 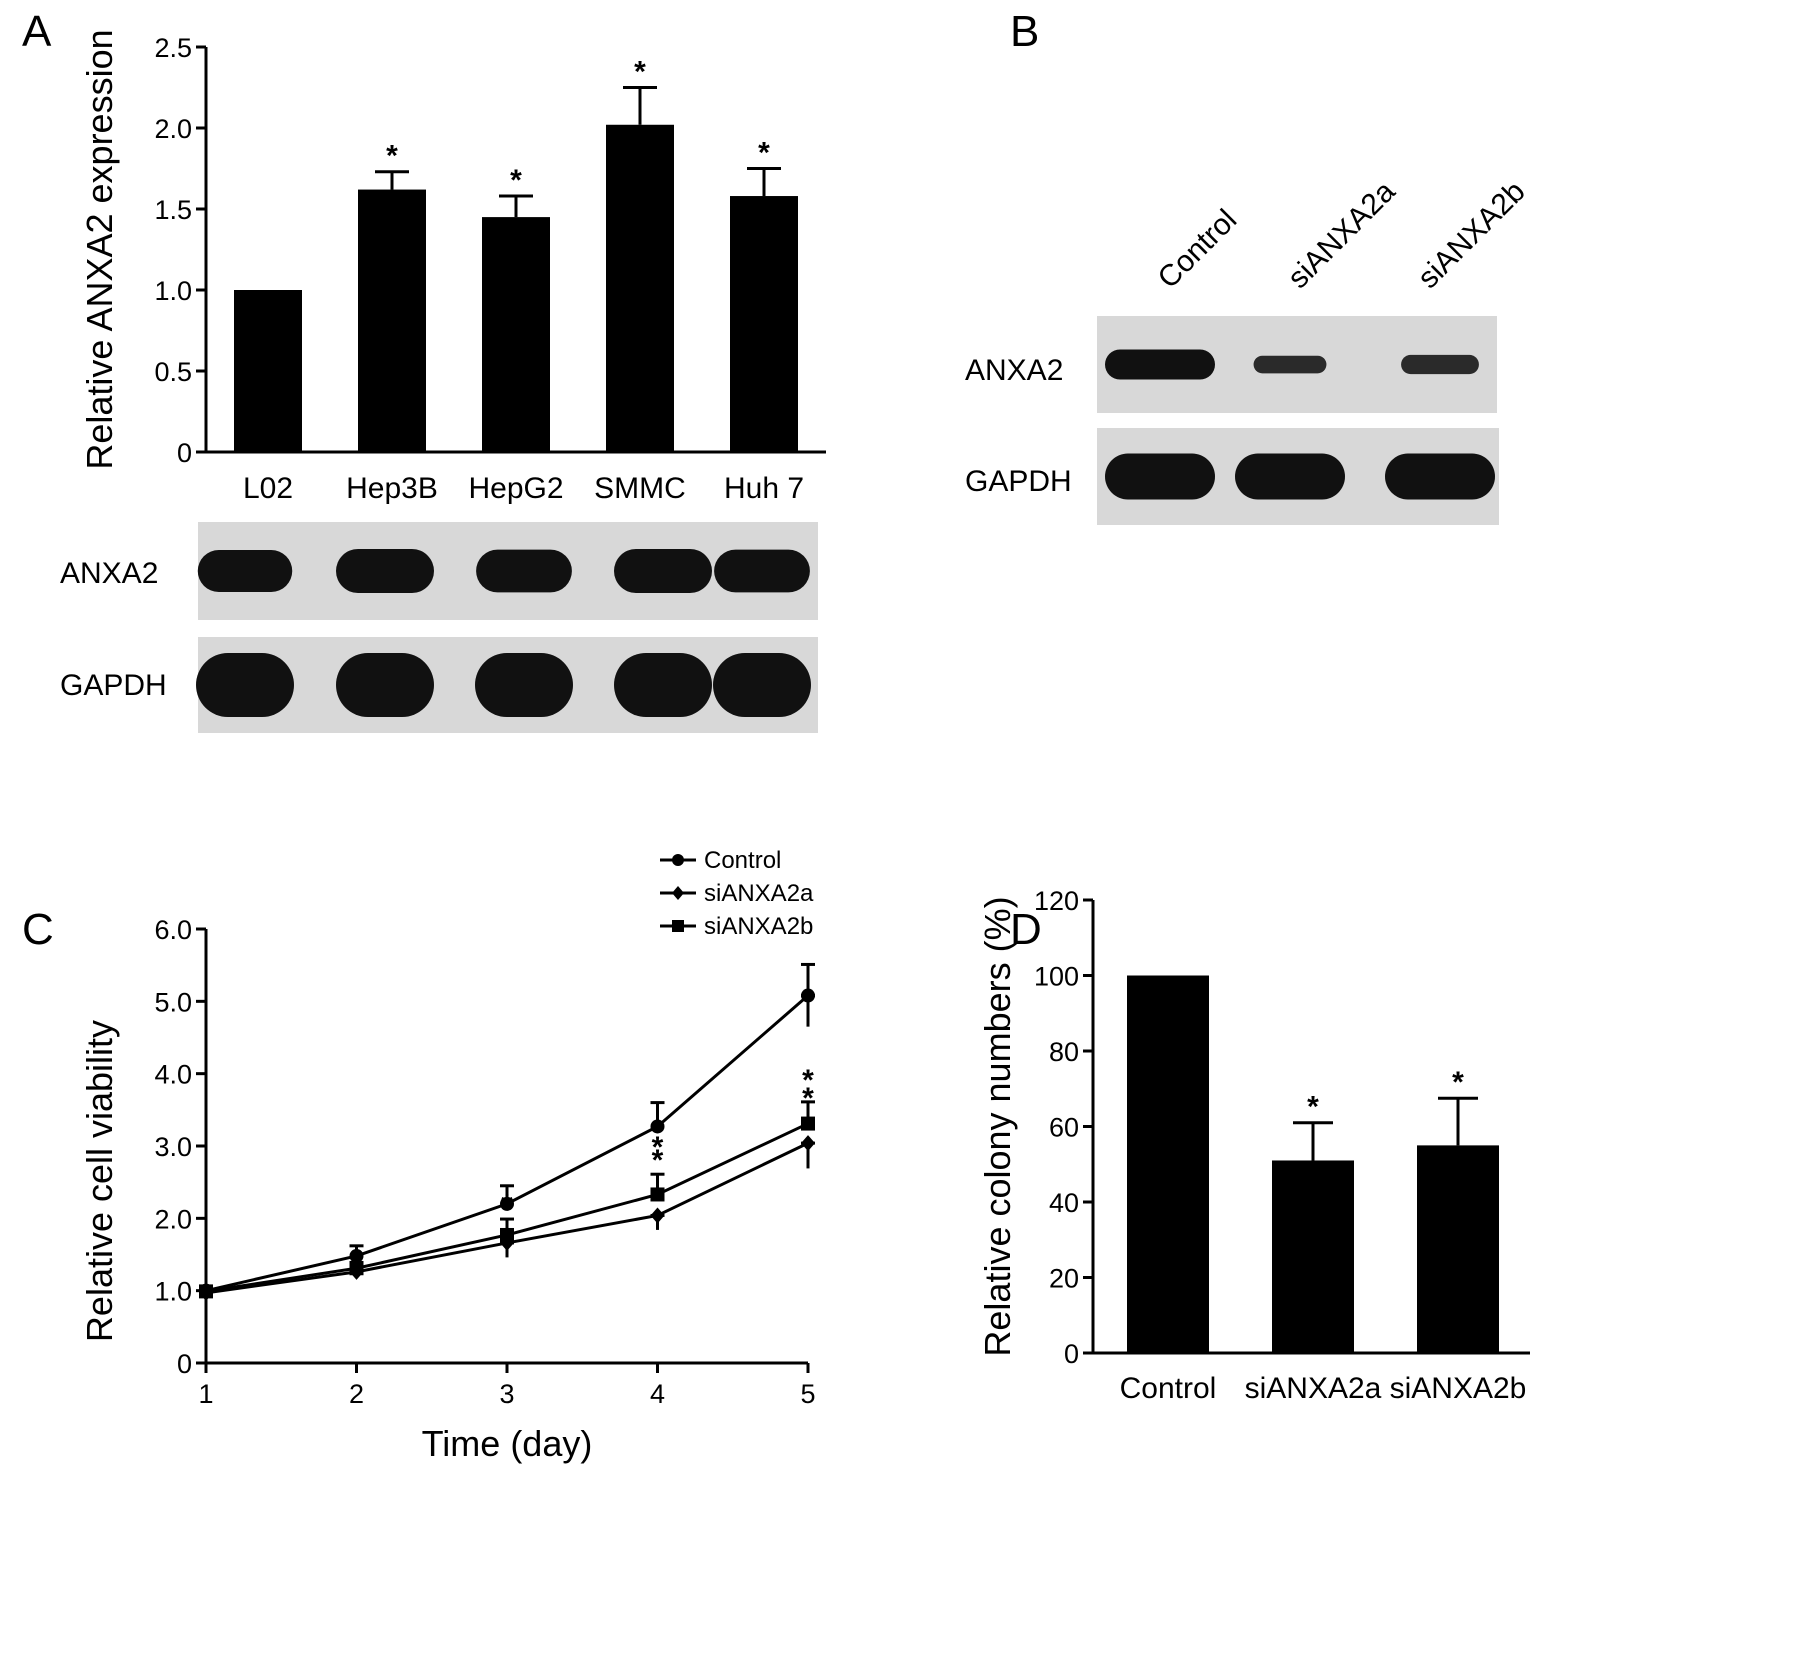 I want to click on x-tick-label: 5, so click(x=807, y=1394).